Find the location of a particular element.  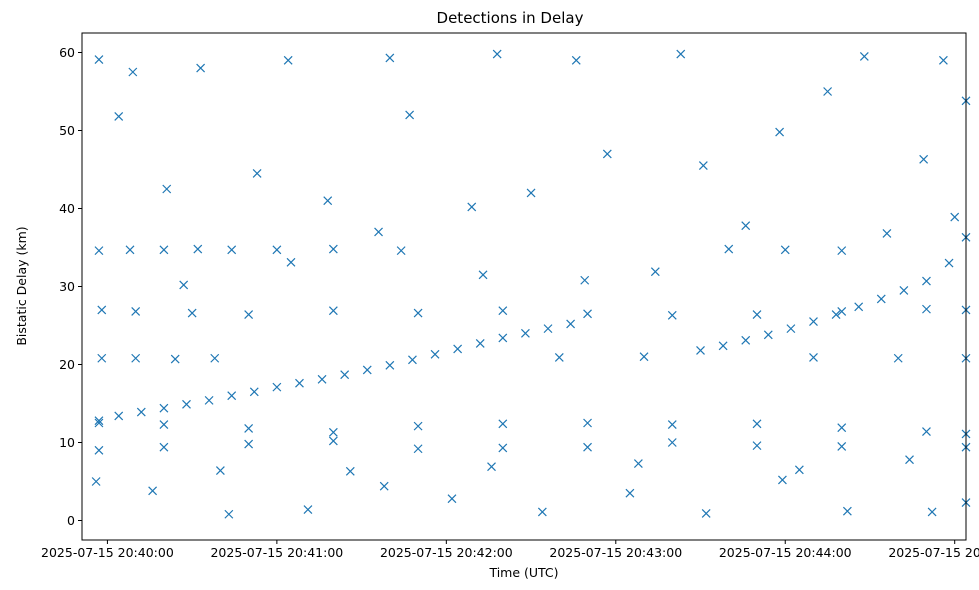

chart-title: Detections in Delay is located at coordinates (510, 18).